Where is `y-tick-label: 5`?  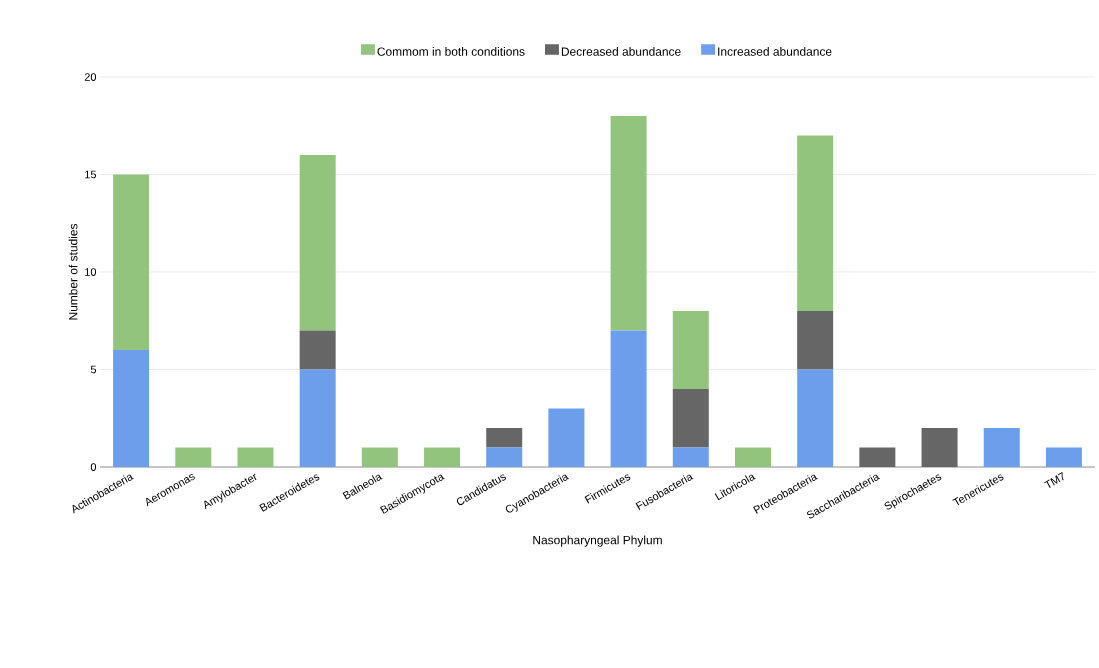 y-tick-label: 5 is located at coordinates (93, 369).